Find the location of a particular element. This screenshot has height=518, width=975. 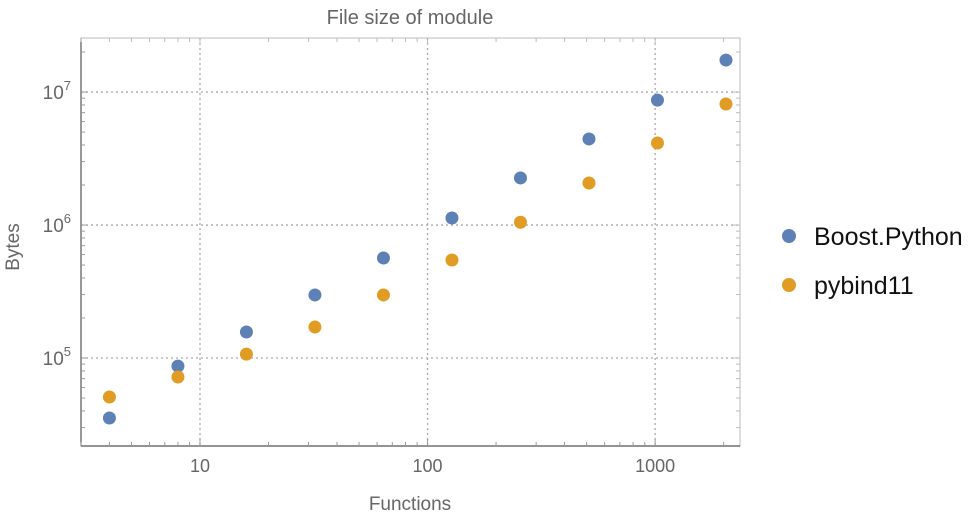

legend-label: Boost.Python is located at coordinates (888, 237).